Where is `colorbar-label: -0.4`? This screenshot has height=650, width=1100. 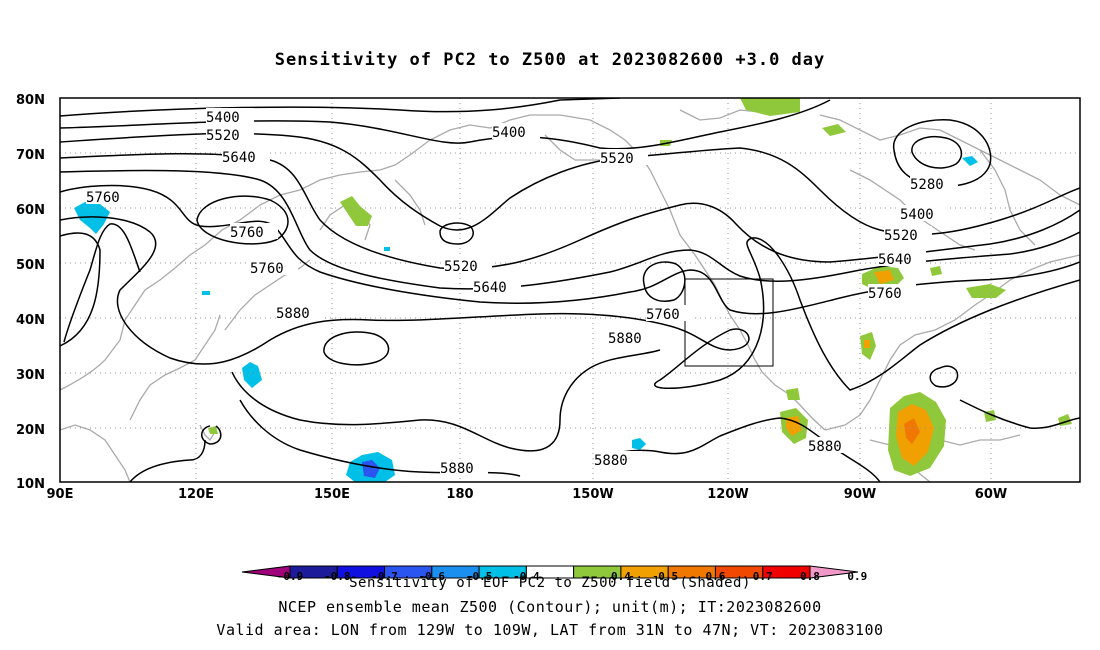
colorbar-label: -0.4 is located at coordinates (526, 576).